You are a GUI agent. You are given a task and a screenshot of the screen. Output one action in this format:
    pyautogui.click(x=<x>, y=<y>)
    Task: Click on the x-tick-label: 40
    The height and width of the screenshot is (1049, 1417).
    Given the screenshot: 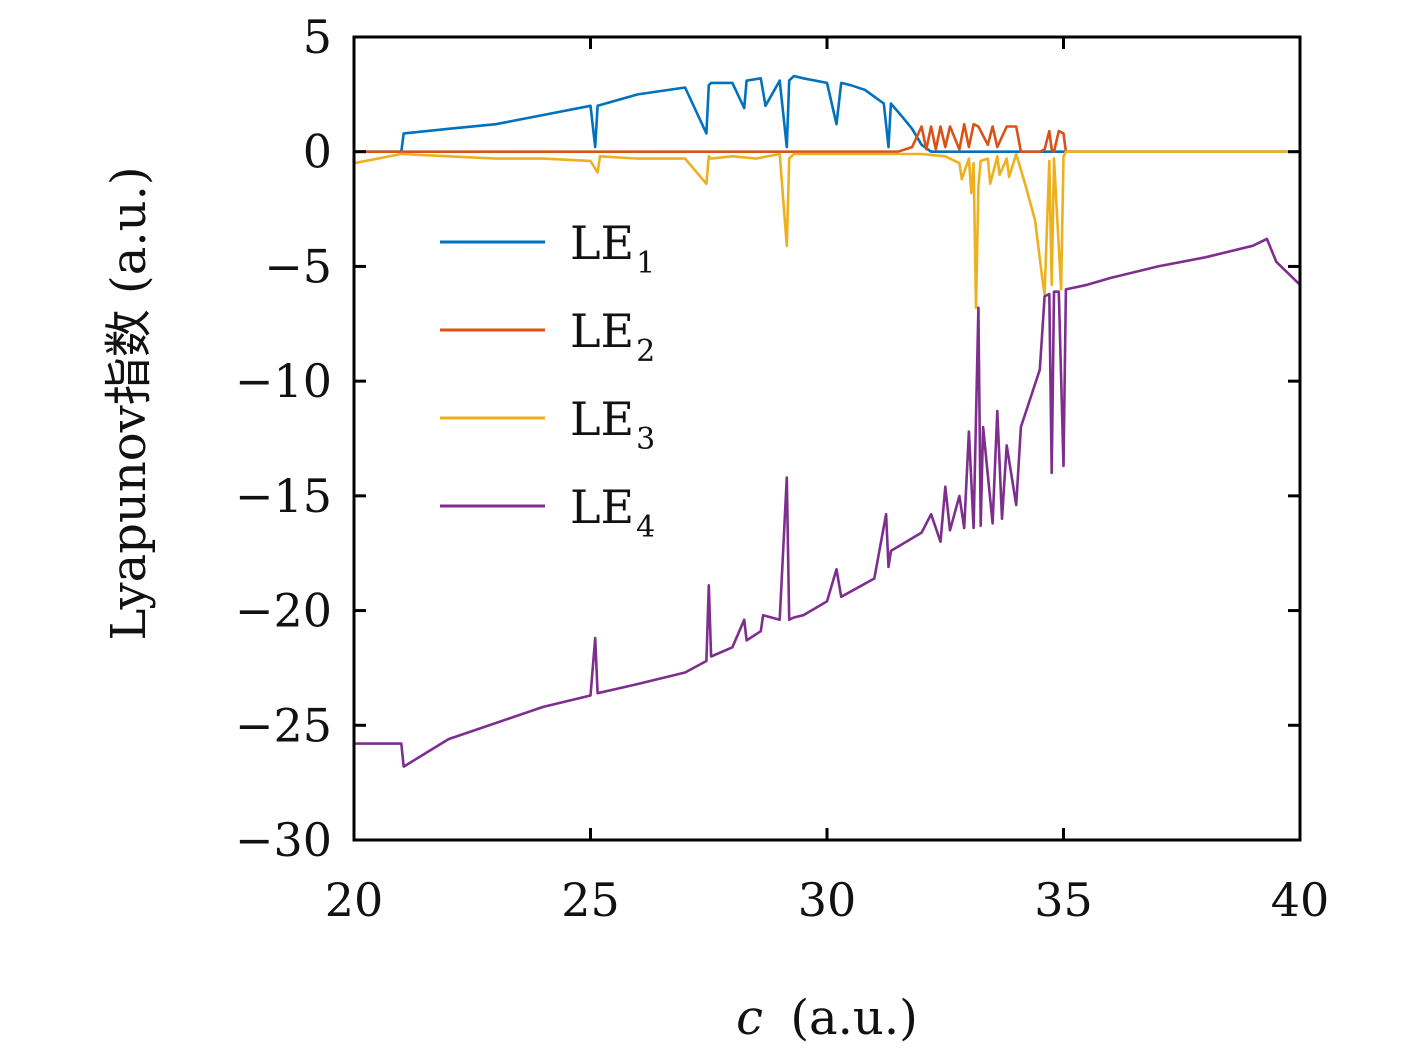 What is the action you would take?
    pyautogui.click(x=1300, y=900)
    